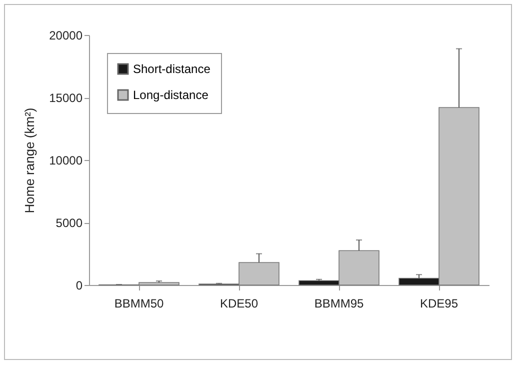 The image size is (520, 369). What do you see at coordinates (66, 35) in the screenshot?
I see `y-tick-label: 20000` at bounding box center [66, 35].